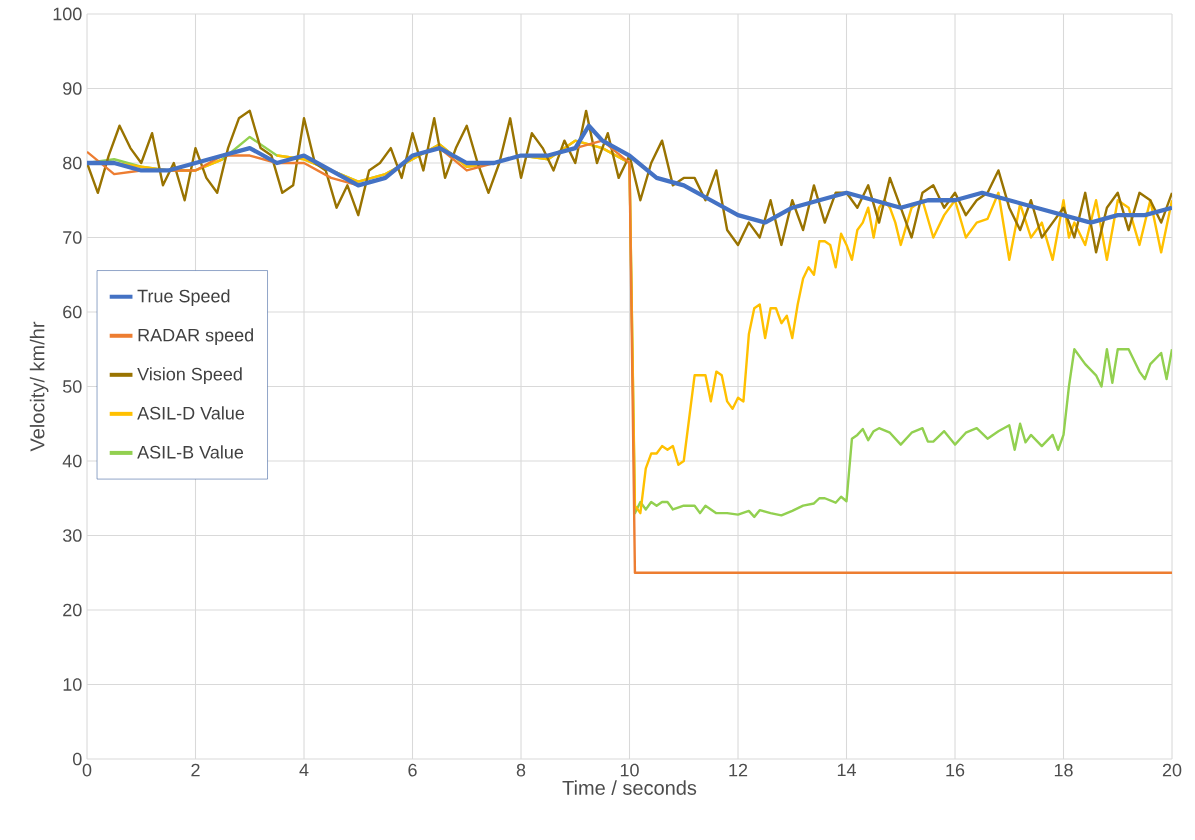  I want to click on y-axis-title: Velocity/ km/hr, so click(39, 386).